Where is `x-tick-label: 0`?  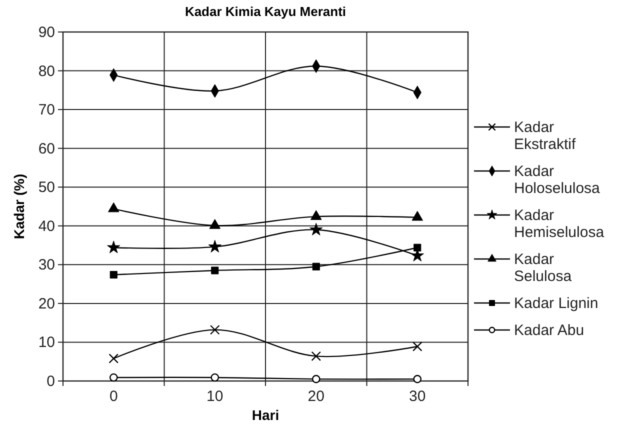
x-tick-label: 0 is located at coordinates (113, 396).